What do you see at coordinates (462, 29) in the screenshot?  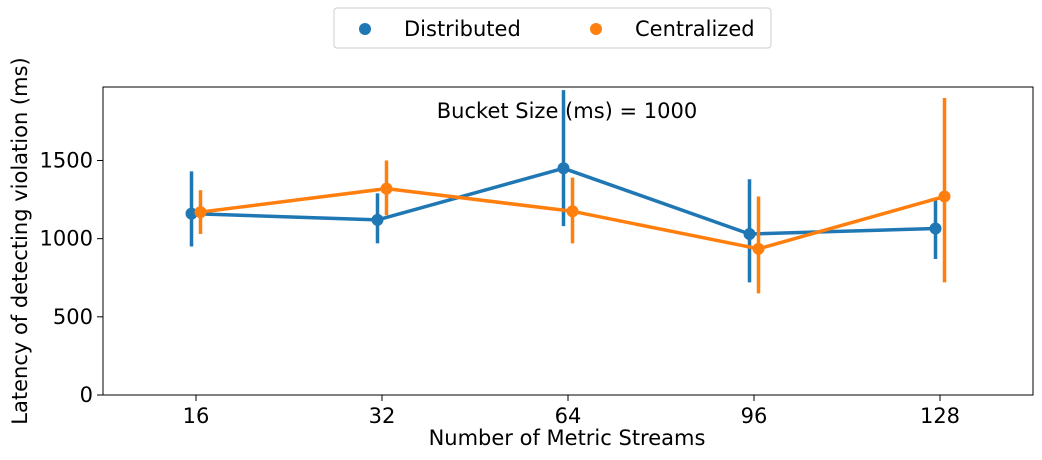 I see `legend-label-distributed: Distributed` at bounding box center [462, 29].